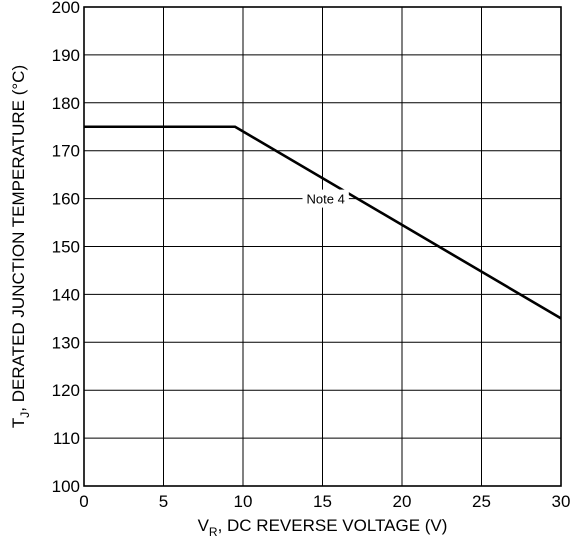  What do you see at coordinates (18, 238) in the screenshot?
I see `y-axis-title-rest: , DERATED JUNCTION TEMPERATURE (°C)` at bounding box center [18, 238].